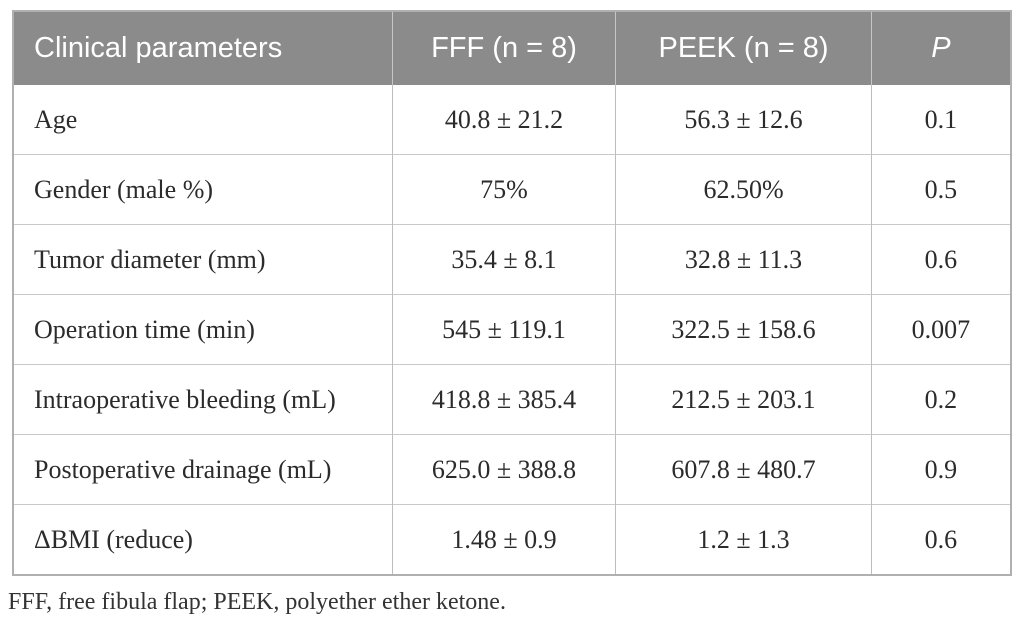 This screenshot has height=622, width=1026. What do you see at coordinates (203, 469) in the screenshot?
I see `row-label: Postoperative drainage (mL)` at bounding box center [203, 469].